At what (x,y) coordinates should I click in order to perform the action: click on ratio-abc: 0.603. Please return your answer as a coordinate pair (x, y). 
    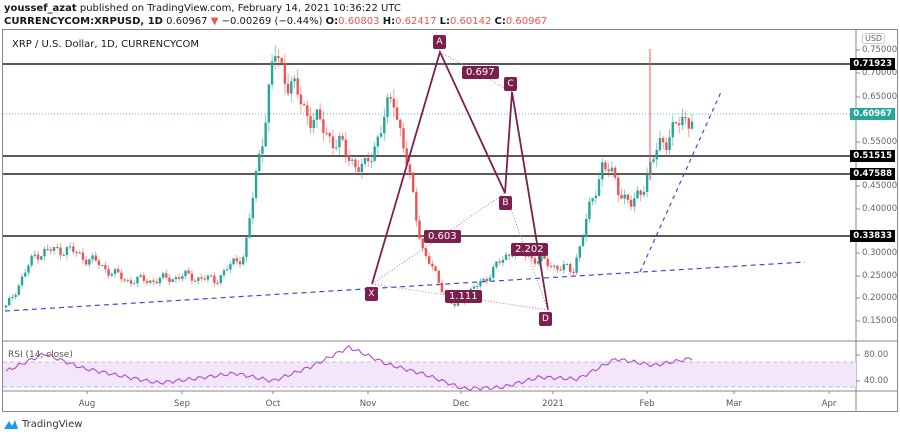
    Looking at the image, I should click on (442, 236).